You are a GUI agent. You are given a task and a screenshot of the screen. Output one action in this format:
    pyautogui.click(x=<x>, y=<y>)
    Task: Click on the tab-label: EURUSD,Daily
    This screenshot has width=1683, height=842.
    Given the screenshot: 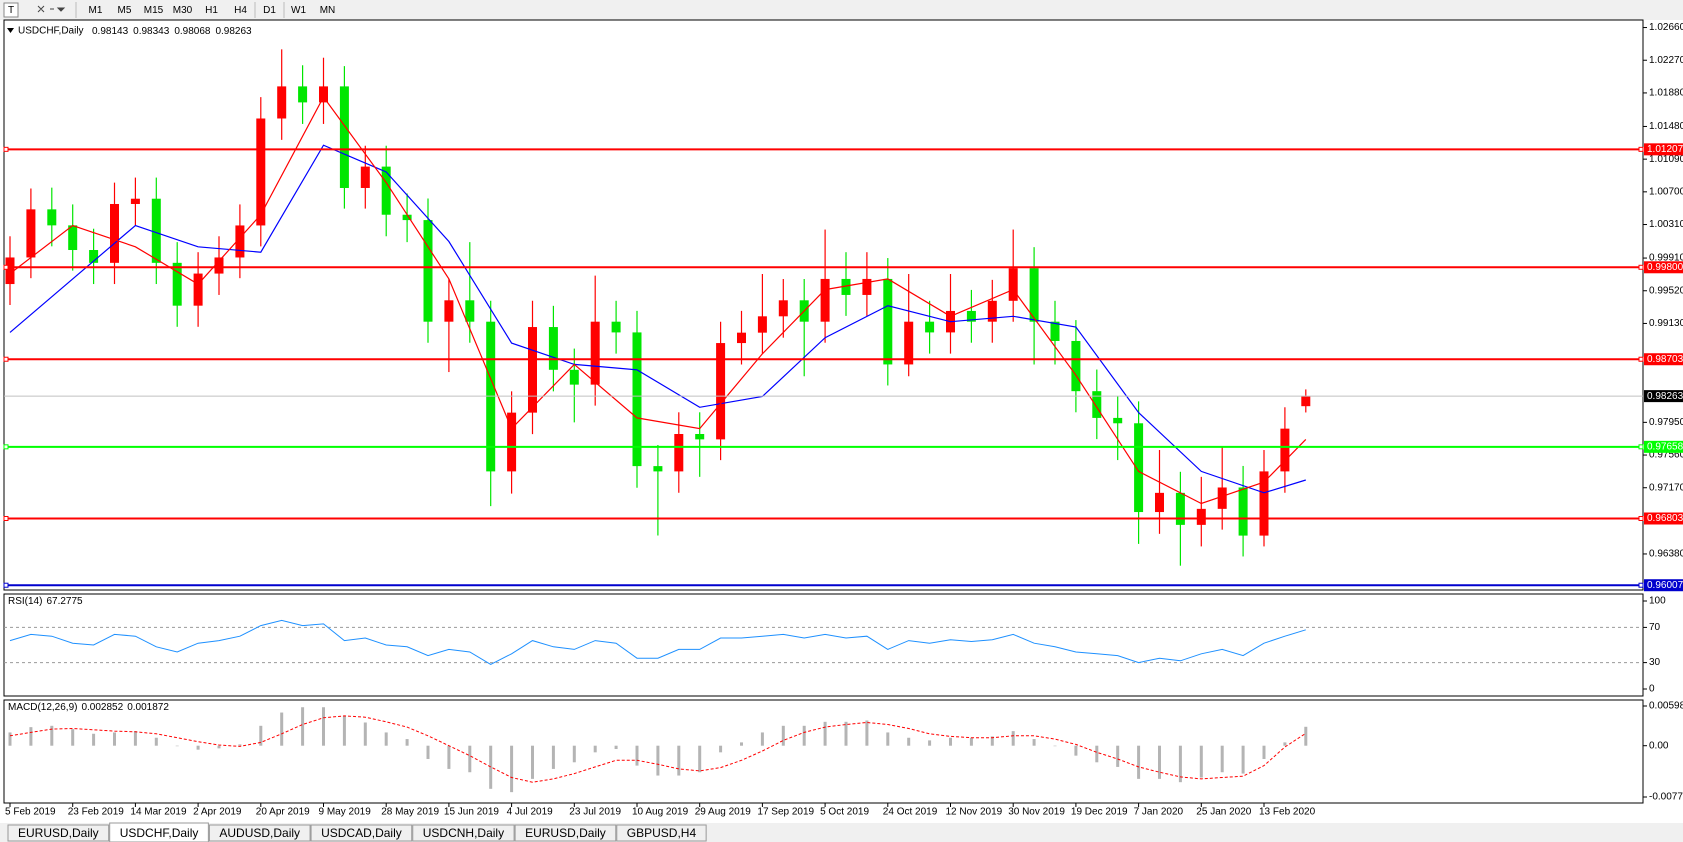 What is the action you would take?
    pyautogui.click(x=565, y=833)
    